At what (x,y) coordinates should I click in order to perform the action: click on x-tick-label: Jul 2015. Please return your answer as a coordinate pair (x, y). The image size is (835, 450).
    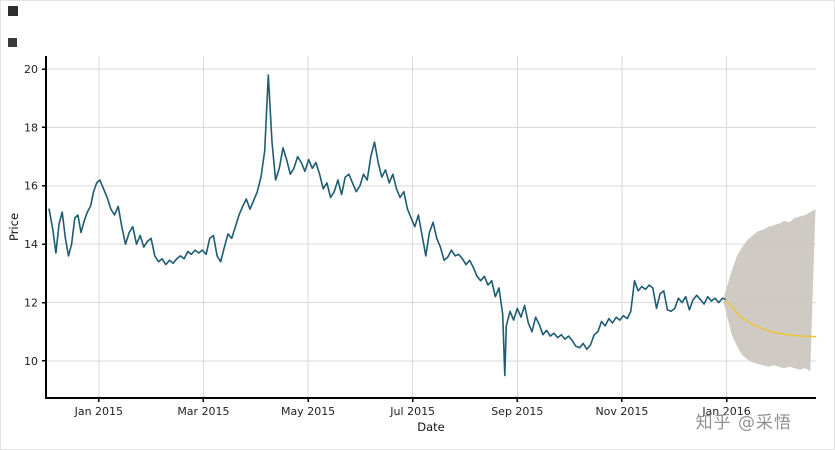
    Looking at the image, I should click on (412, 411).